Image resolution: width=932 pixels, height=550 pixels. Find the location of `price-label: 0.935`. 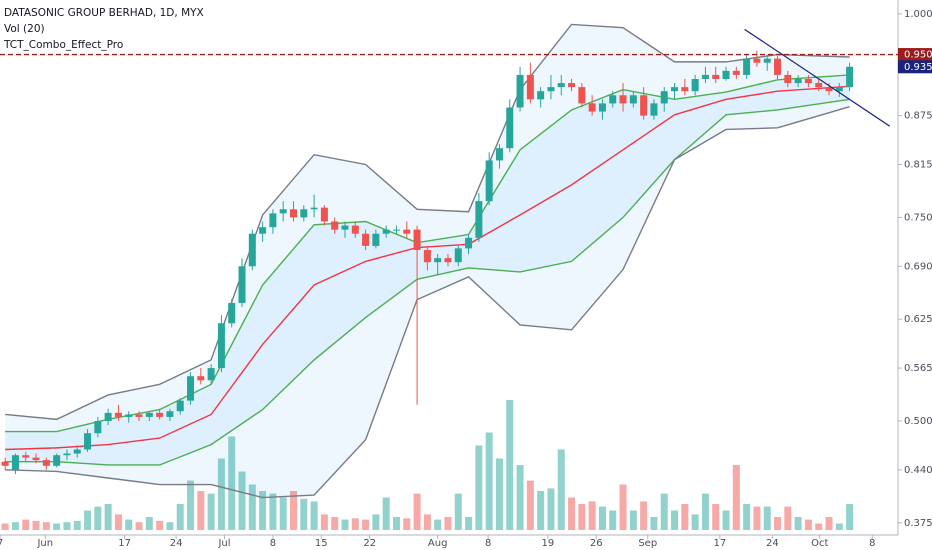

price-label: 0.935 is located at coordinates (918, 67).